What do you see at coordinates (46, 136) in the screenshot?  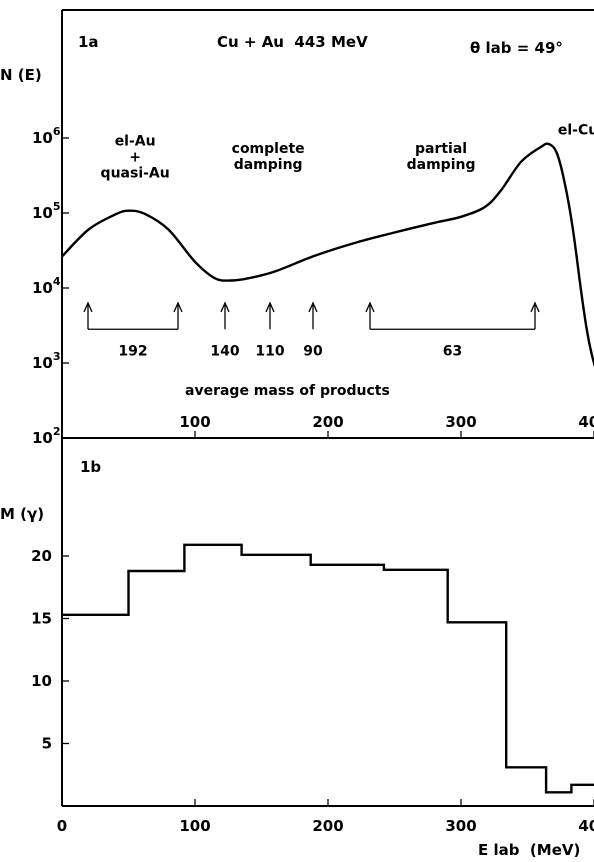 I see `panel-1a-y-tick-label: 10⁶` at bounding box center [46, 136].